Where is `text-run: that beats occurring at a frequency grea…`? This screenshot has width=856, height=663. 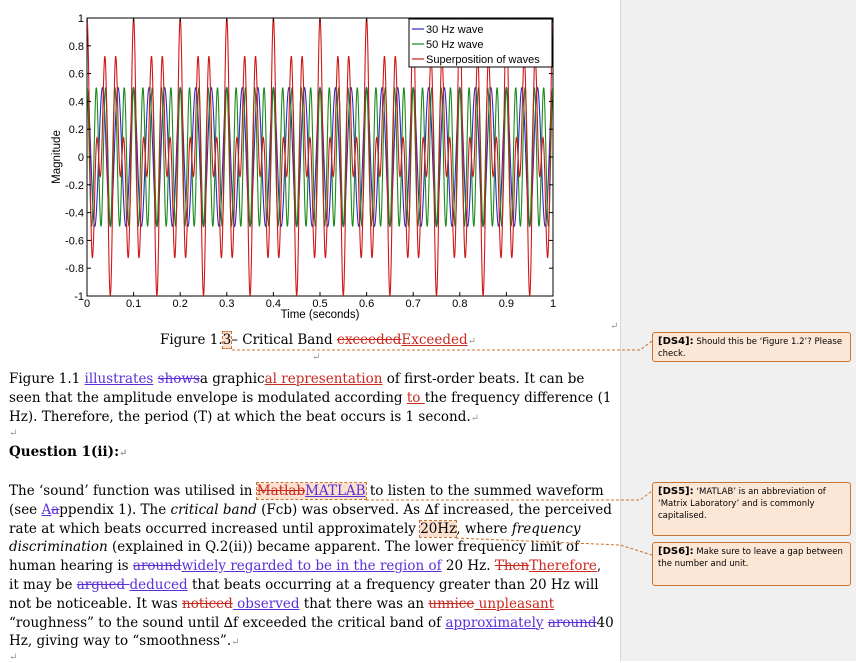 text-run: that beats occurring at a frequency grea… is located at coordinates (304, 594).